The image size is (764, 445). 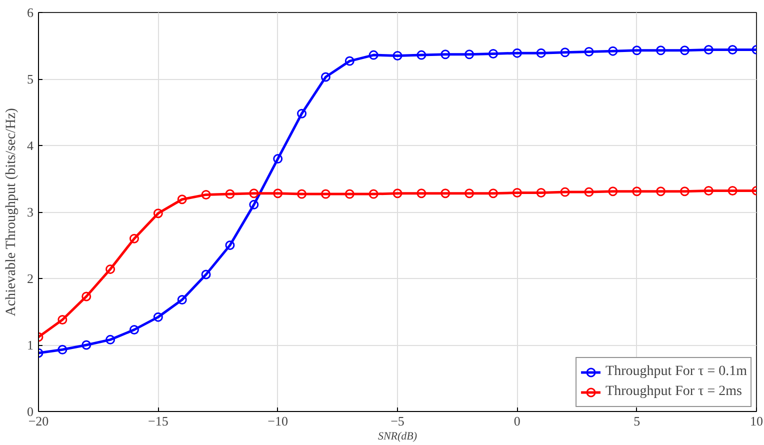 I want to click on y-tick-label: 4, so click(x=30, y=145).